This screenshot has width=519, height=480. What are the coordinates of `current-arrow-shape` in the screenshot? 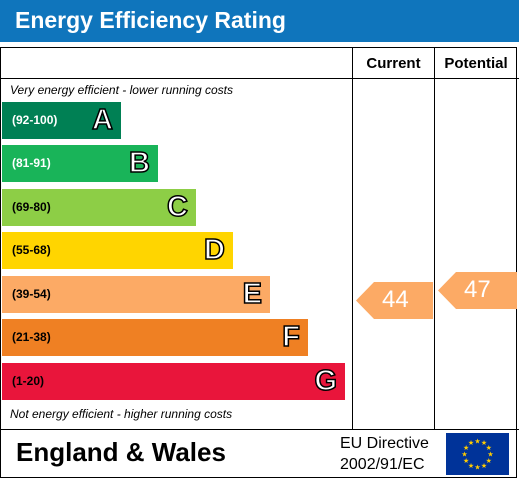 It's located at (394, 300).